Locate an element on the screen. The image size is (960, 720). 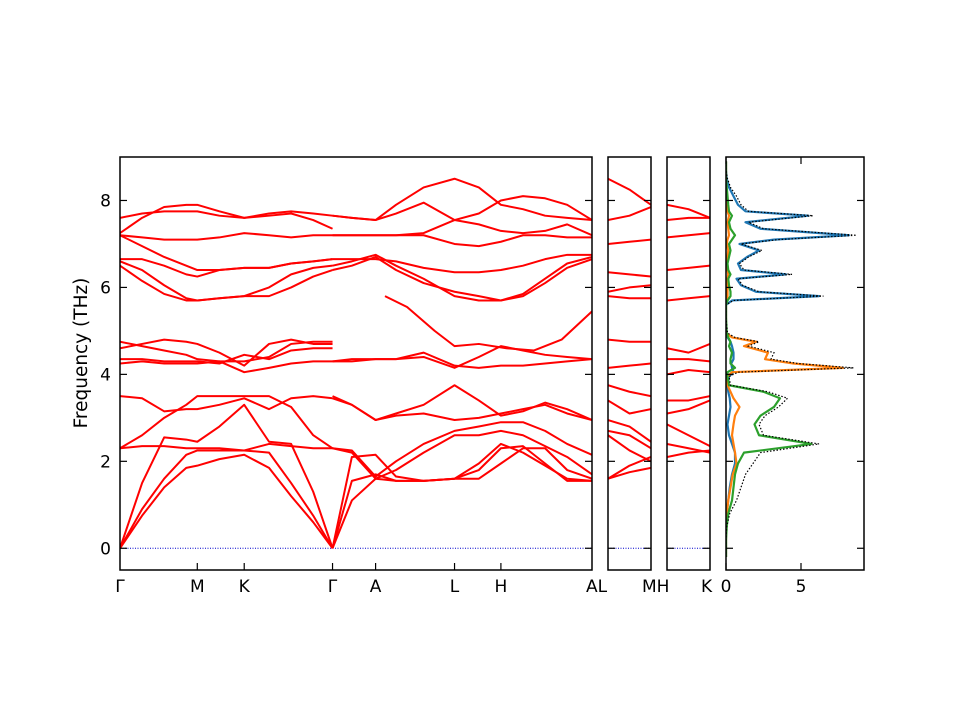
y-tick-label: 4 is located at coordinates (105, 375).